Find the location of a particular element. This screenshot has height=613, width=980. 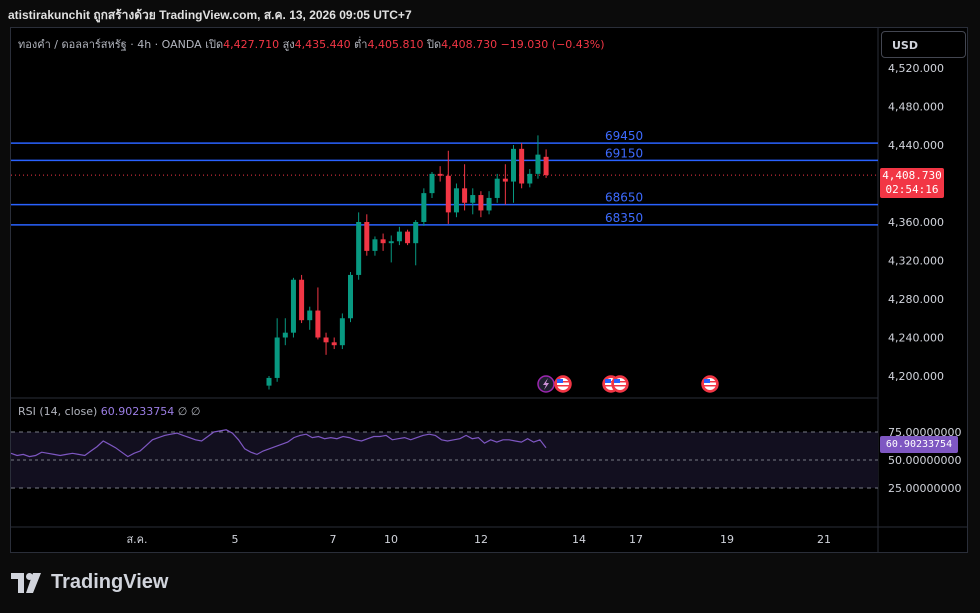

close-value: 4,408.730 is located at coordinates (469, 44).